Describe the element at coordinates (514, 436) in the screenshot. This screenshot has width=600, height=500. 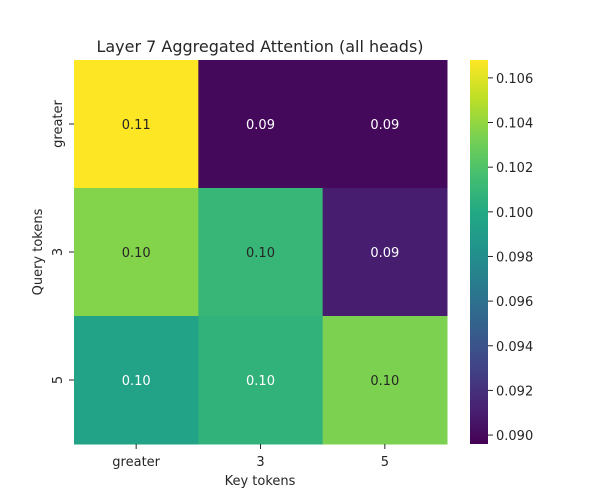
I see `colorbar-tick-label: 0.090` at that location.